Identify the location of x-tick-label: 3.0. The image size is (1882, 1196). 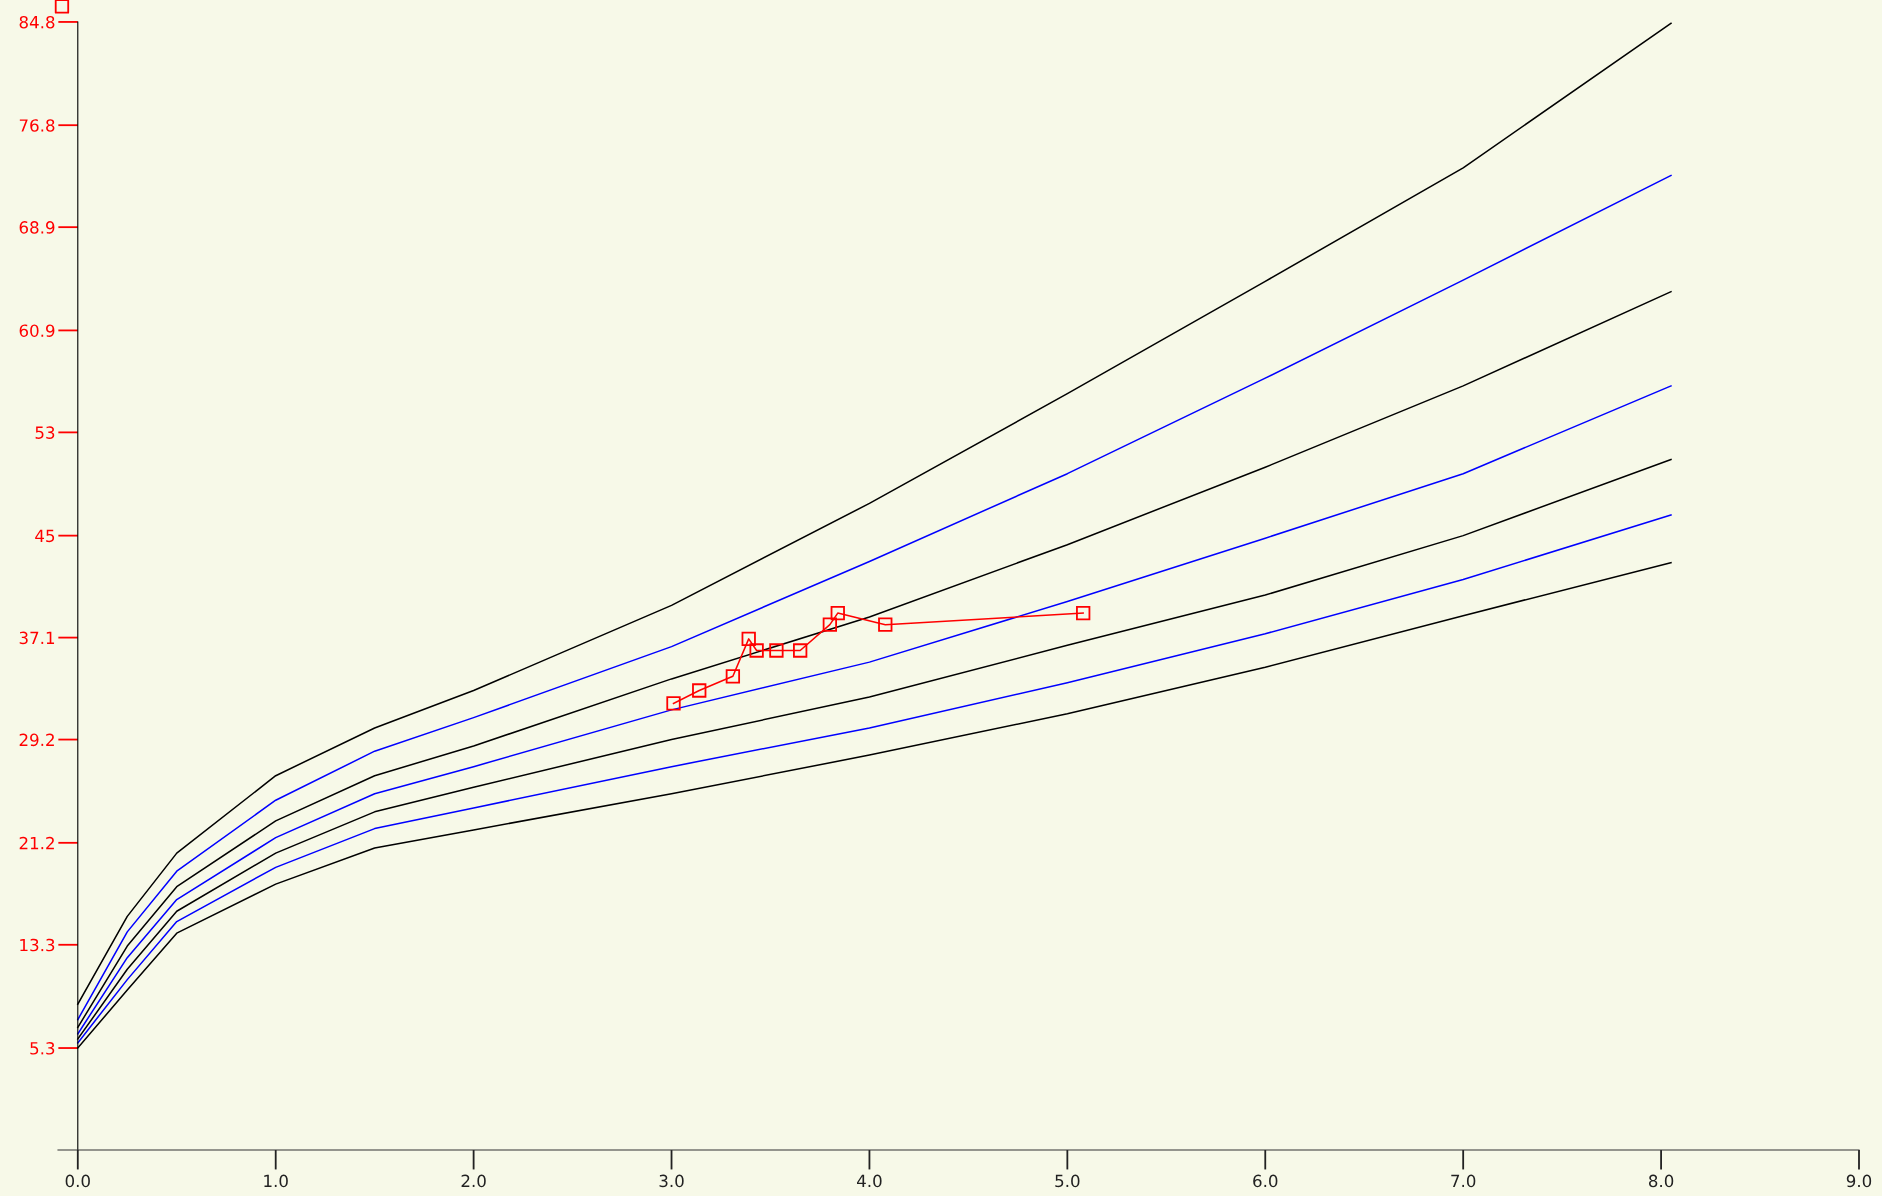
(671, 1181).